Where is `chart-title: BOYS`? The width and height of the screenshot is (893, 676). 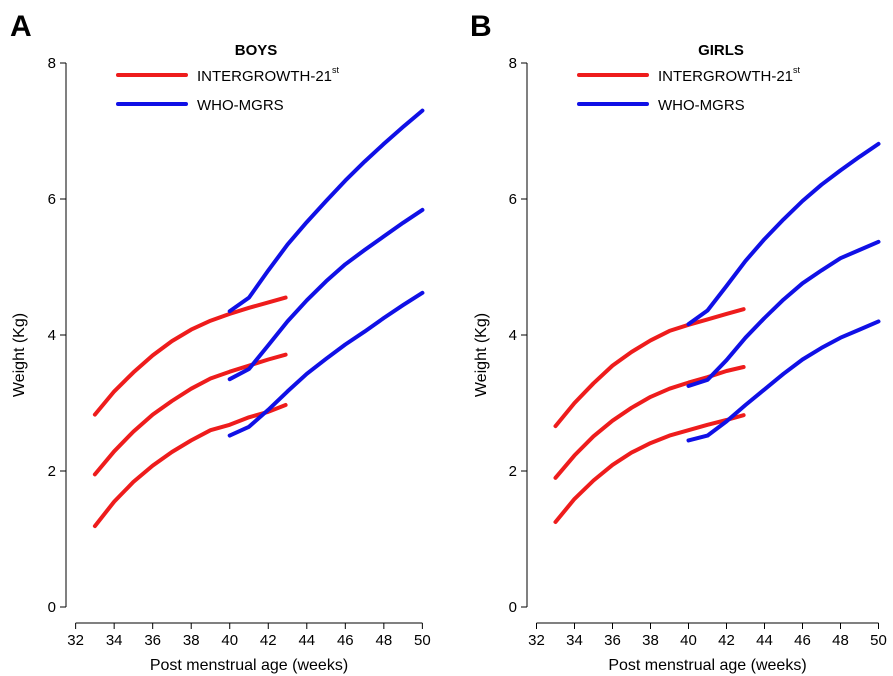 chart-title: BOYS is located at coordinates (256, 50).